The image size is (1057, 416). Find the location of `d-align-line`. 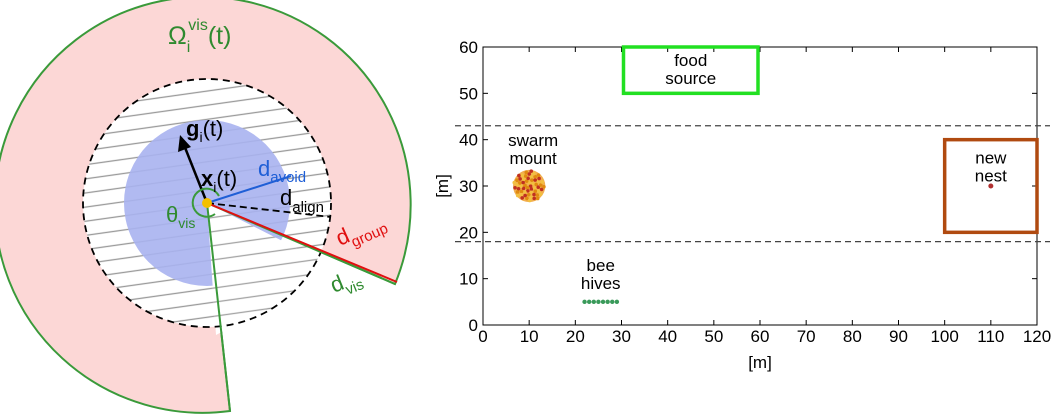

d-align-line is located at coordinates (269, 210).